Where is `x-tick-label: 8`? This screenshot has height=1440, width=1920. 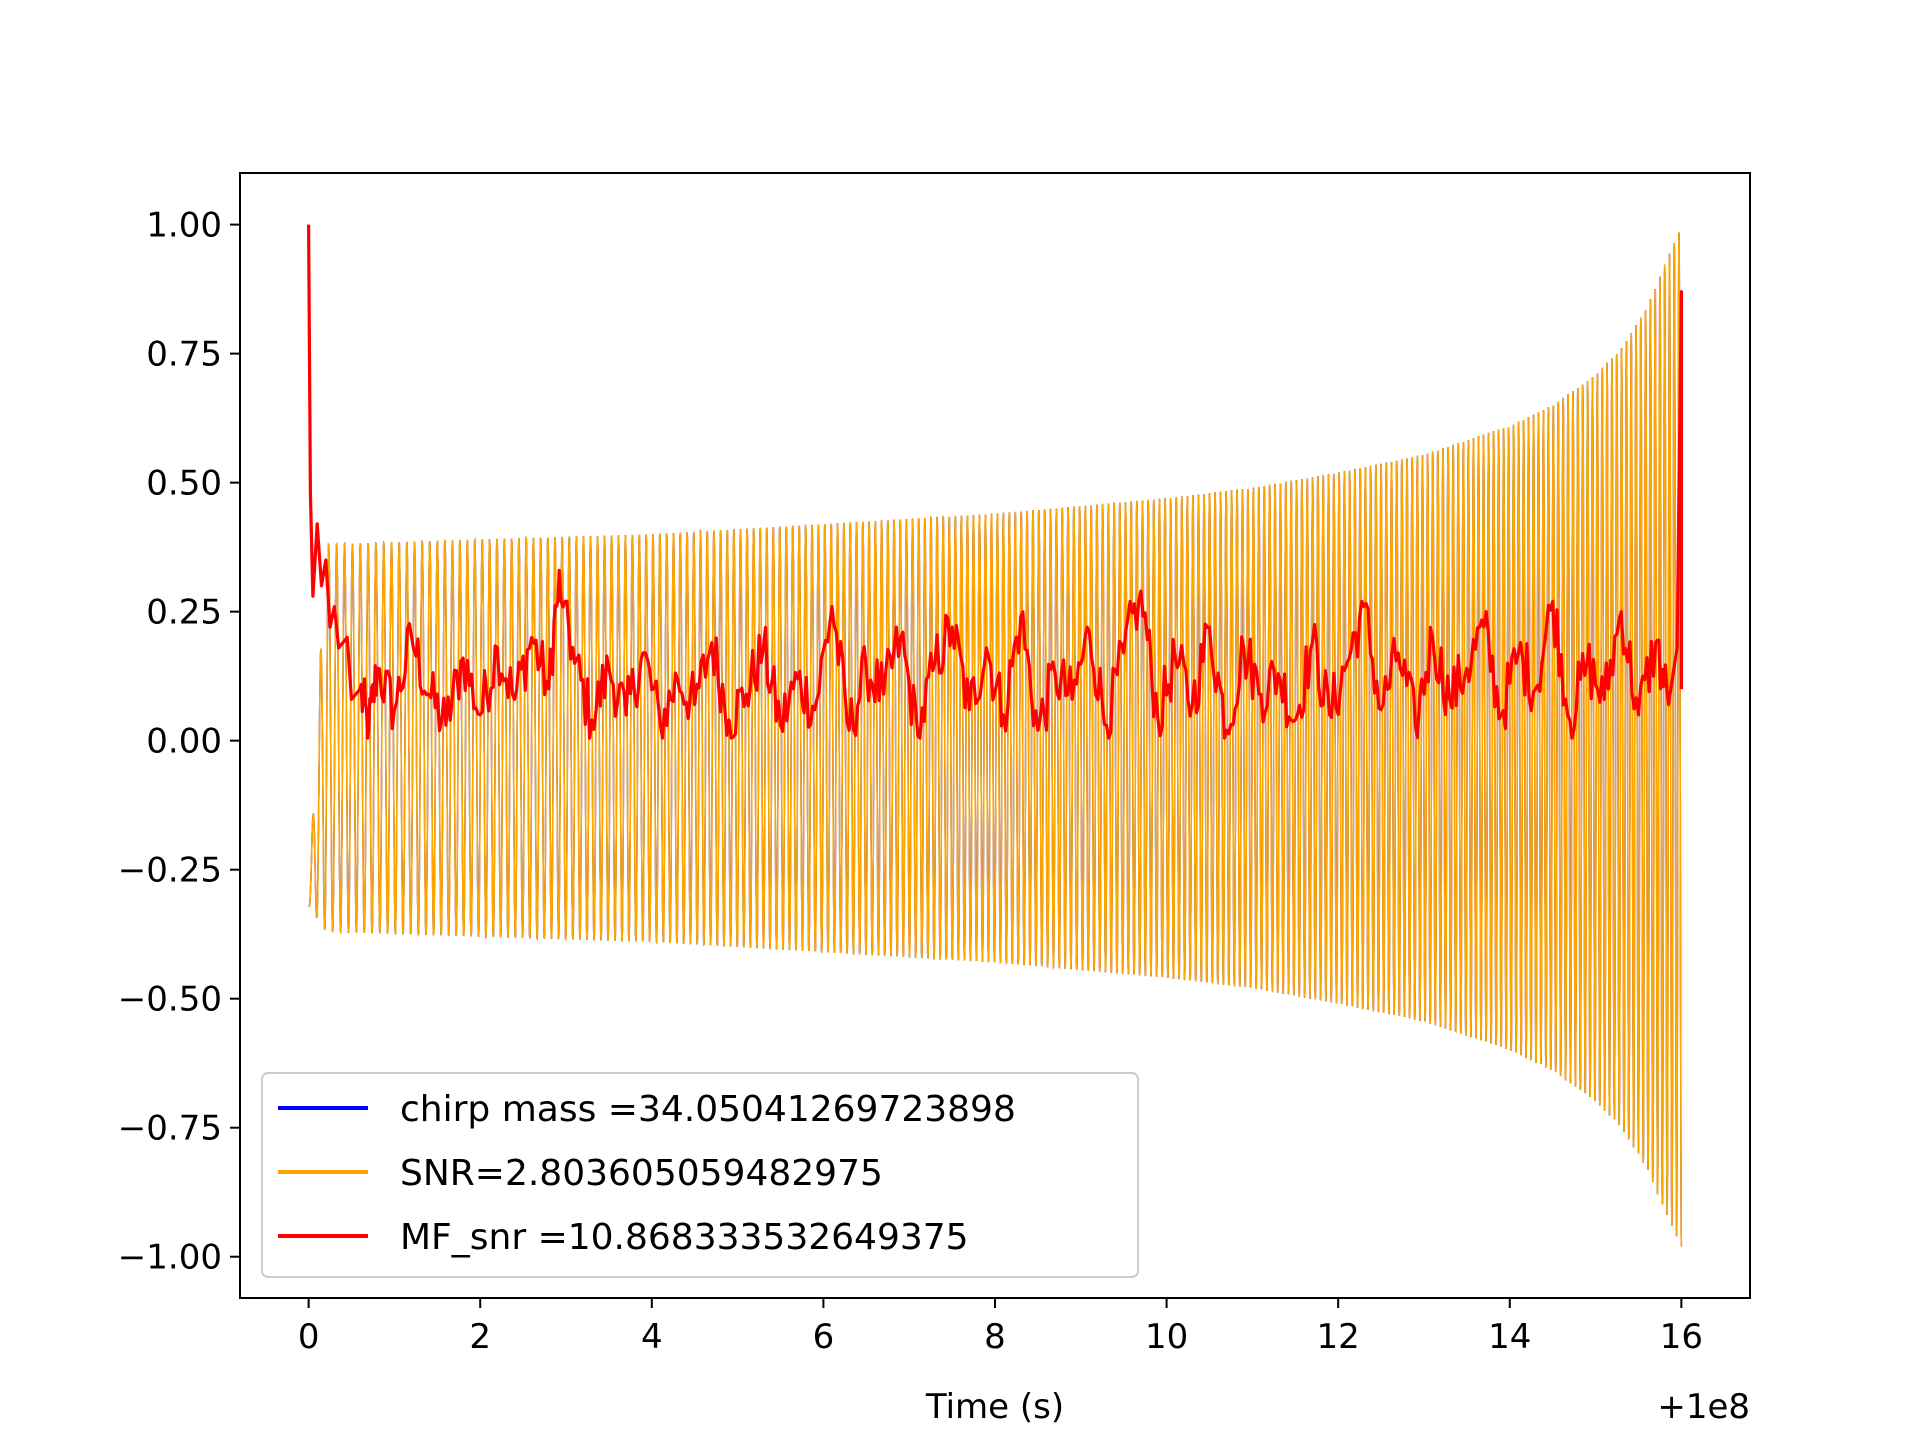
x-tick-label: 8 is located at coordinates (995, 1337).